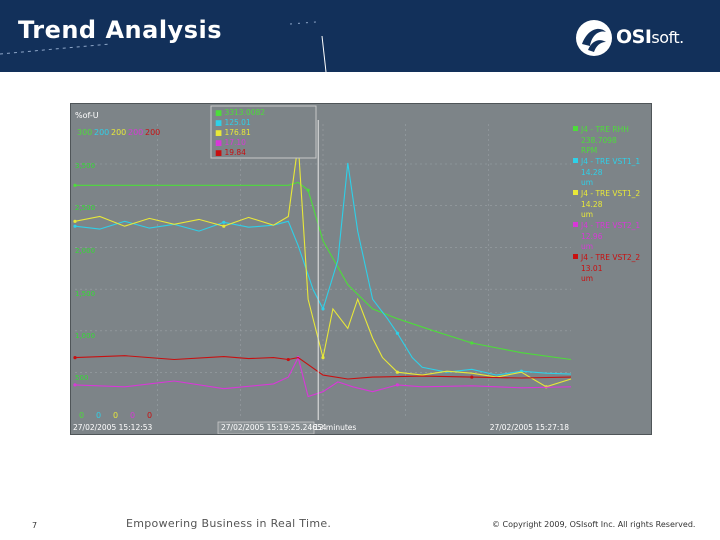 This screenshot has height=540, width=720. Describe the element at coordinates (361, 427) in the screenshot. I see `x-axis-strip` at that location.